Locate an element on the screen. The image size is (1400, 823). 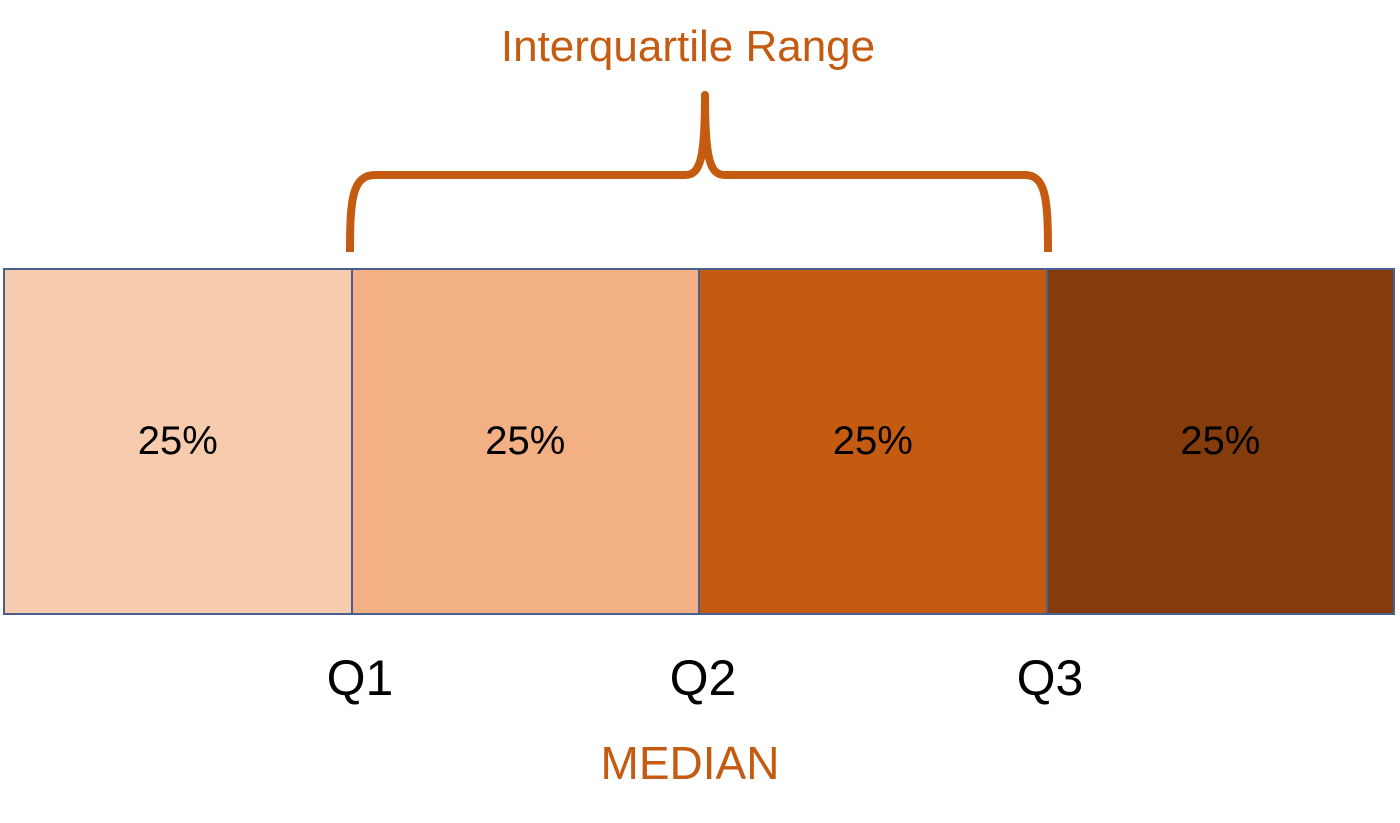
segment-fourth-quartile: 25% is located at coordinates (1219, 441).